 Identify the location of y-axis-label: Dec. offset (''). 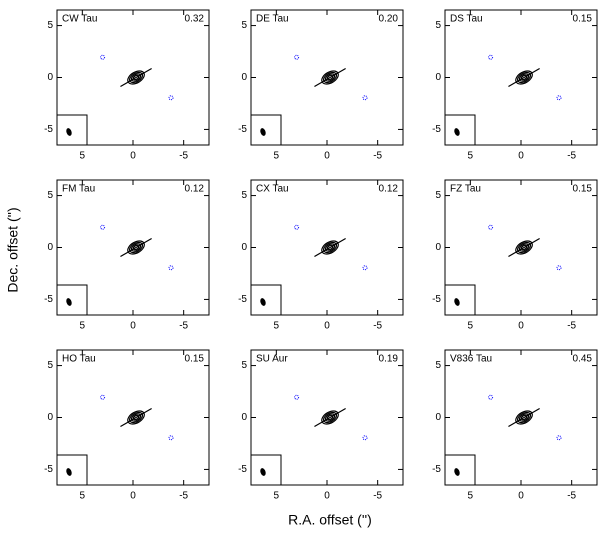
(13, 249).